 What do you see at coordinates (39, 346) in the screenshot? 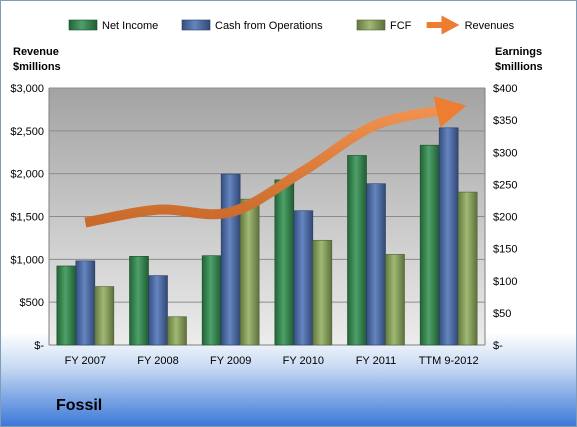
I see `left-tick-label: $-` at bounding box center [39, 346].